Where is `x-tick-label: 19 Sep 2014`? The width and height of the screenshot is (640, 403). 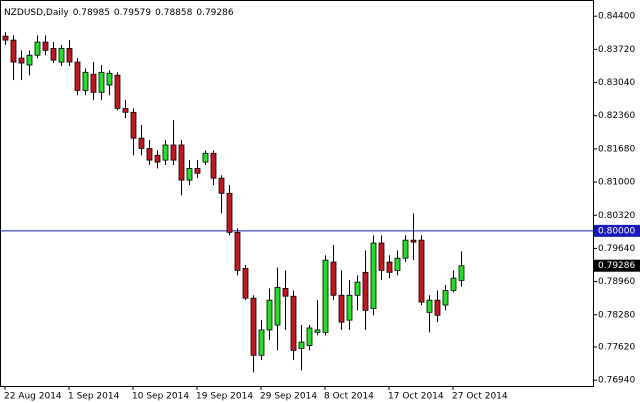 x-tick-label: 19 Sep 2014 is located at coordinates (224, 397).